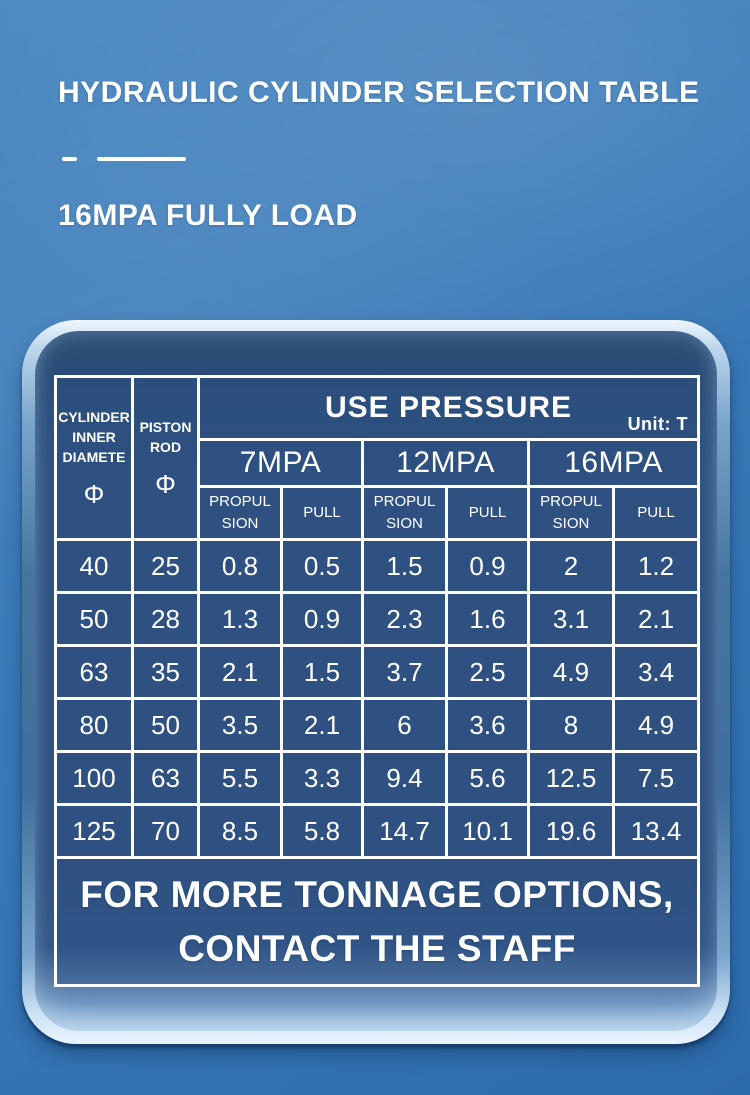 The image size is (750, 1095). What do you see at coordinates (69, 159) in the screenshot?
I see `divider-dash` at bounding box center [69, 159].